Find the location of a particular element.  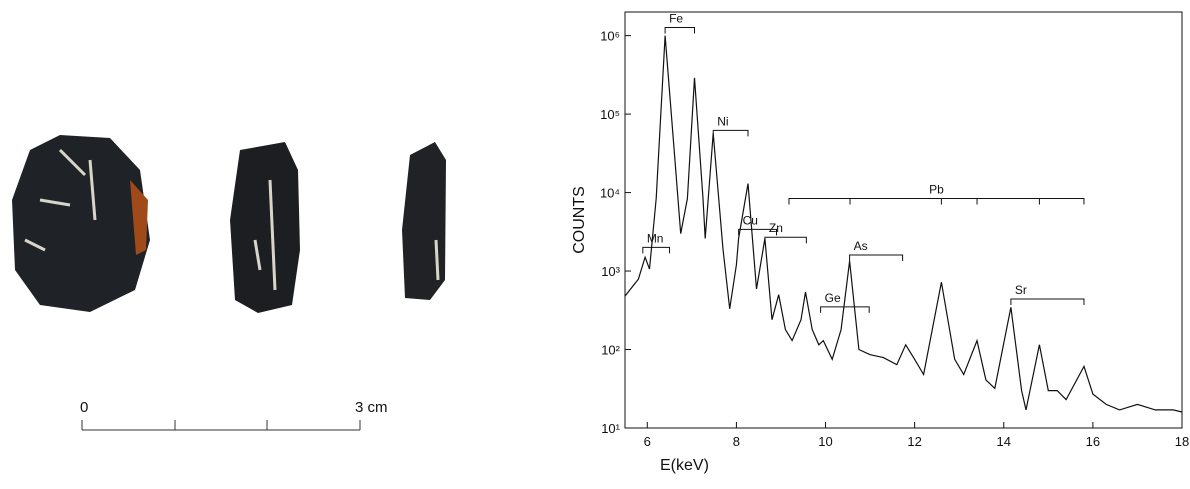

y-tick-label: 10⁴ is located at coordinates (610, 193).